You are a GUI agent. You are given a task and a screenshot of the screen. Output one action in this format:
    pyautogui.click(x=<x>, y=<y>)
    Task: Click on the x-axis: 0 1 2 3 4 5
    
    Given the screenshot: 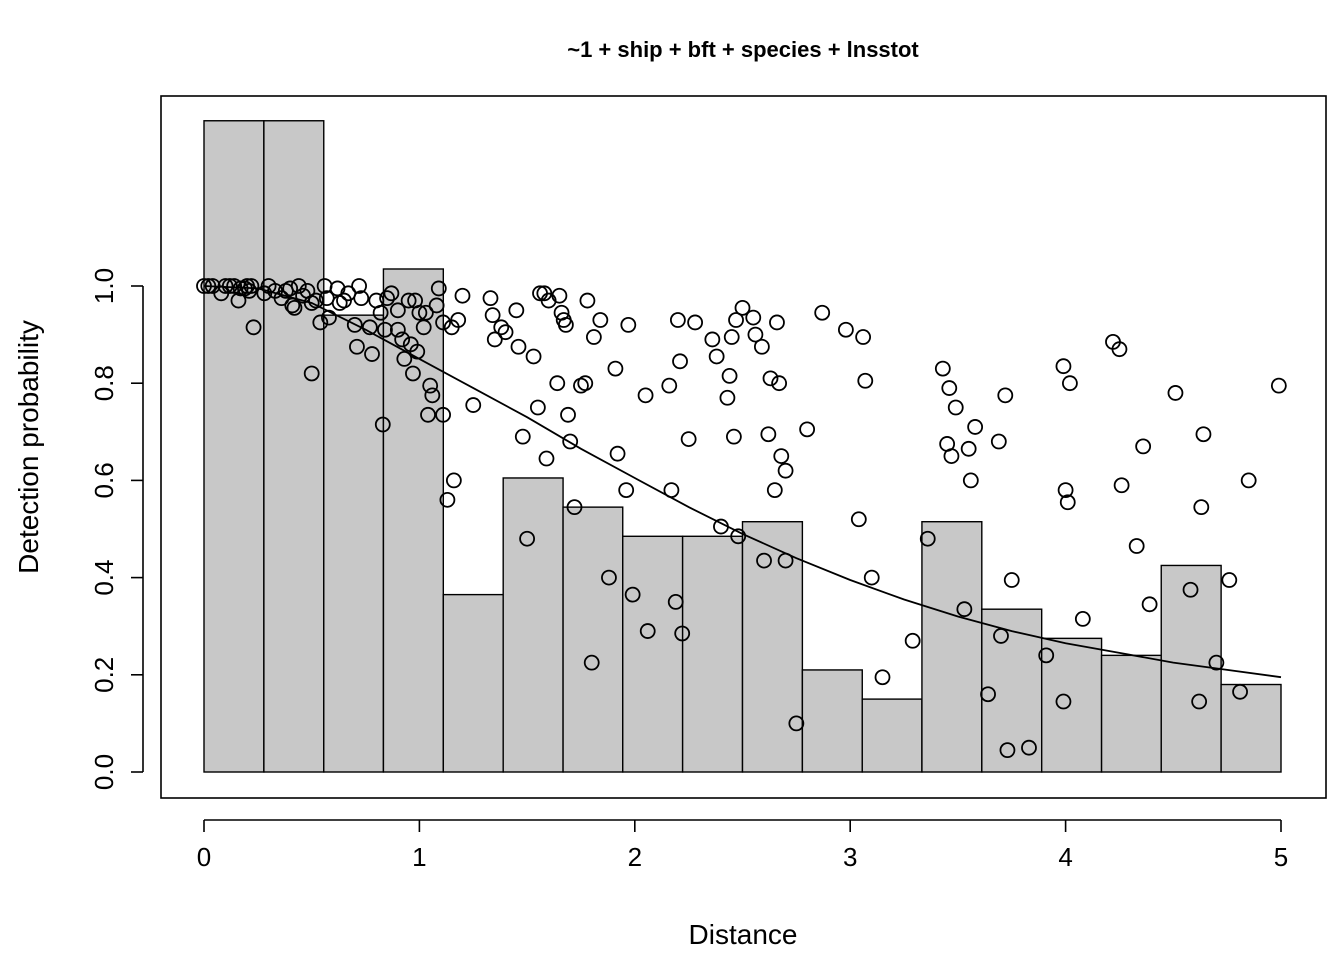 What is the action you would take?
    pyautogui.click(x=742, y=845)
    